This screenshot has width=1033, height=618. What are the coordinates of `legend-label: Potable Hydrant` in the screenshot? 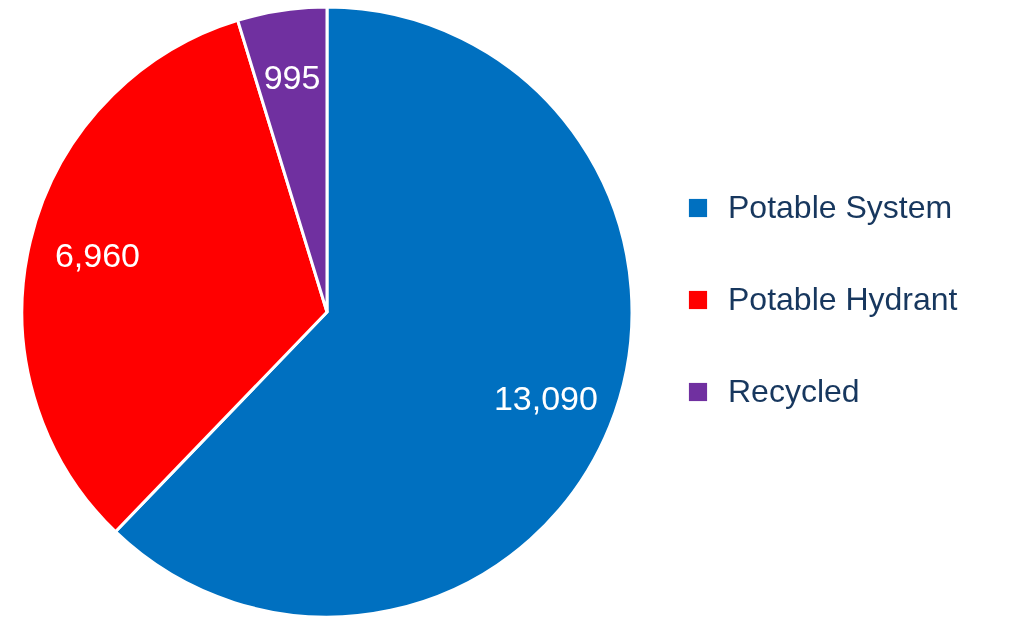 It's located at (843, 299).